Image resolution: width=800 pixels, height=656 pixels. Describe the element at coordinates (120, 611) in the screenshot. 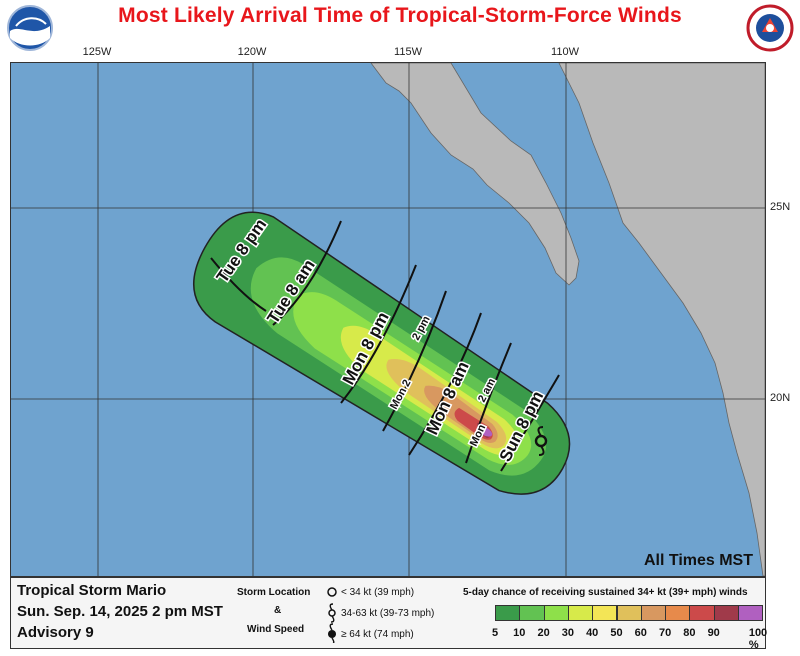

I see `storm-date: Sun. Sep. 14, 2025 2 pm MST` at that location.